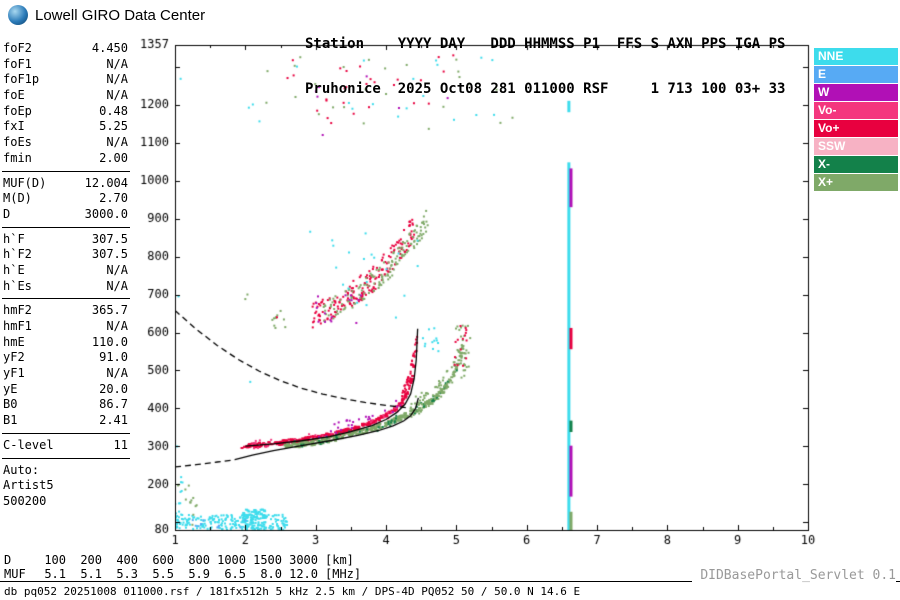 Image resolution: width=900 pixels, height=600 pixels. I want to click on param-value: 2.00, so click(113, 157).